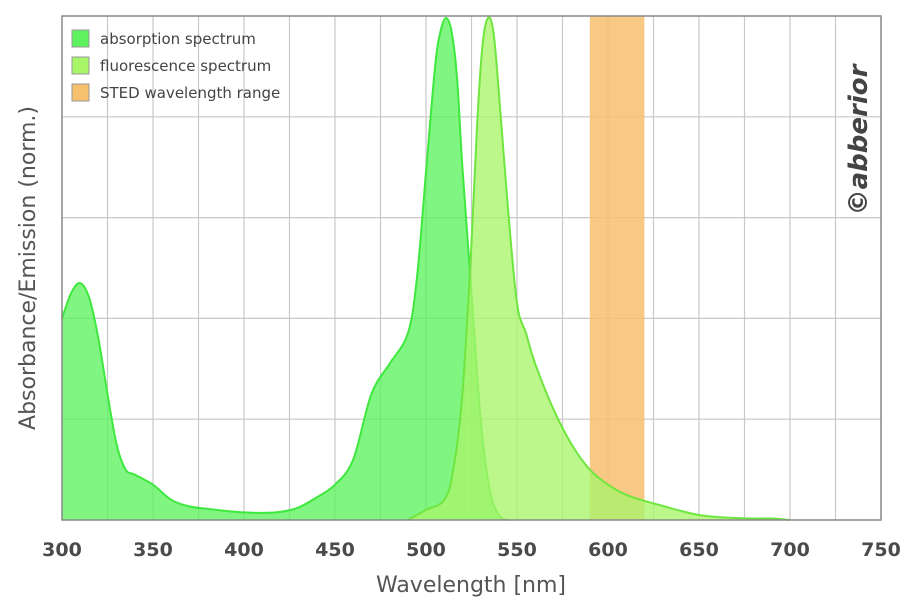  What do you see at coordinates (185, 66) in the screenshot?
I see `legend-label: fluorescence spectrum` at bounding box center [185, 66].